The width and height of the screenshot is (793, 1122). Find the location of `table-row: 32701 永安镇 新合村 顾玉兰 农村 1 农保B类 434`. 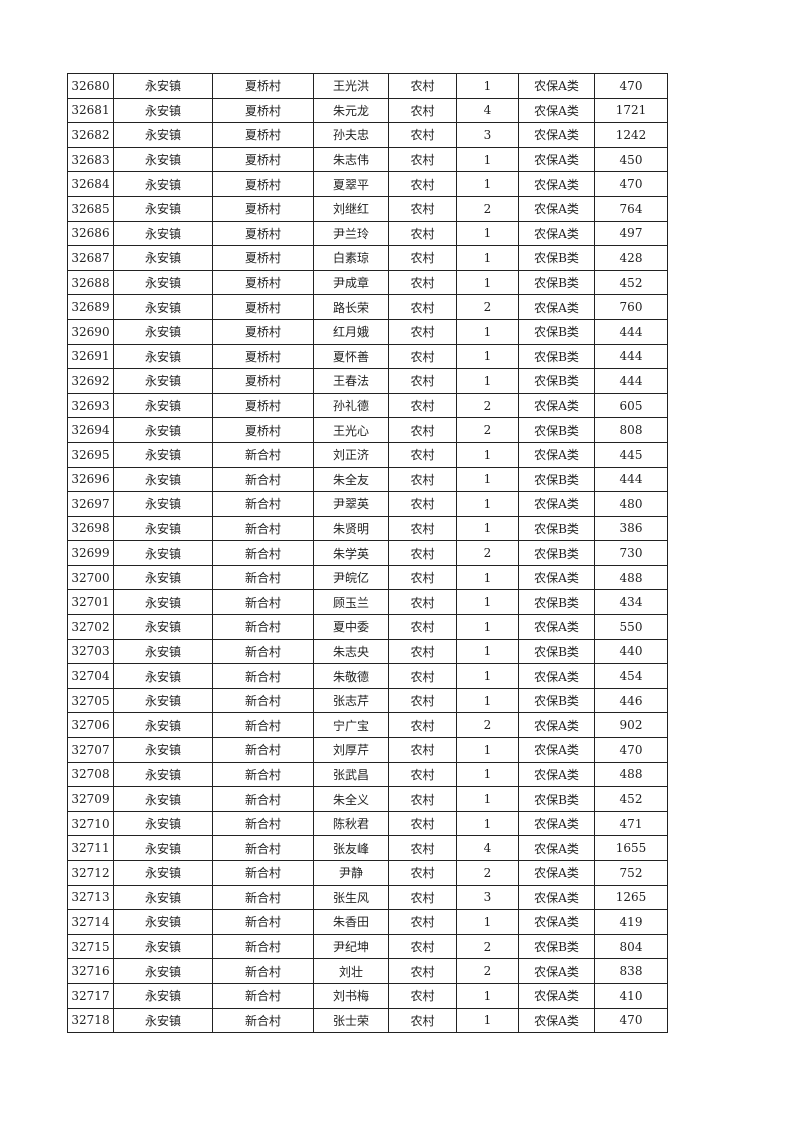

table-row: 32701 永安镇 新合村 顾玉兰 农村 1 农保B类 434 is located at coordinates (367, 602).